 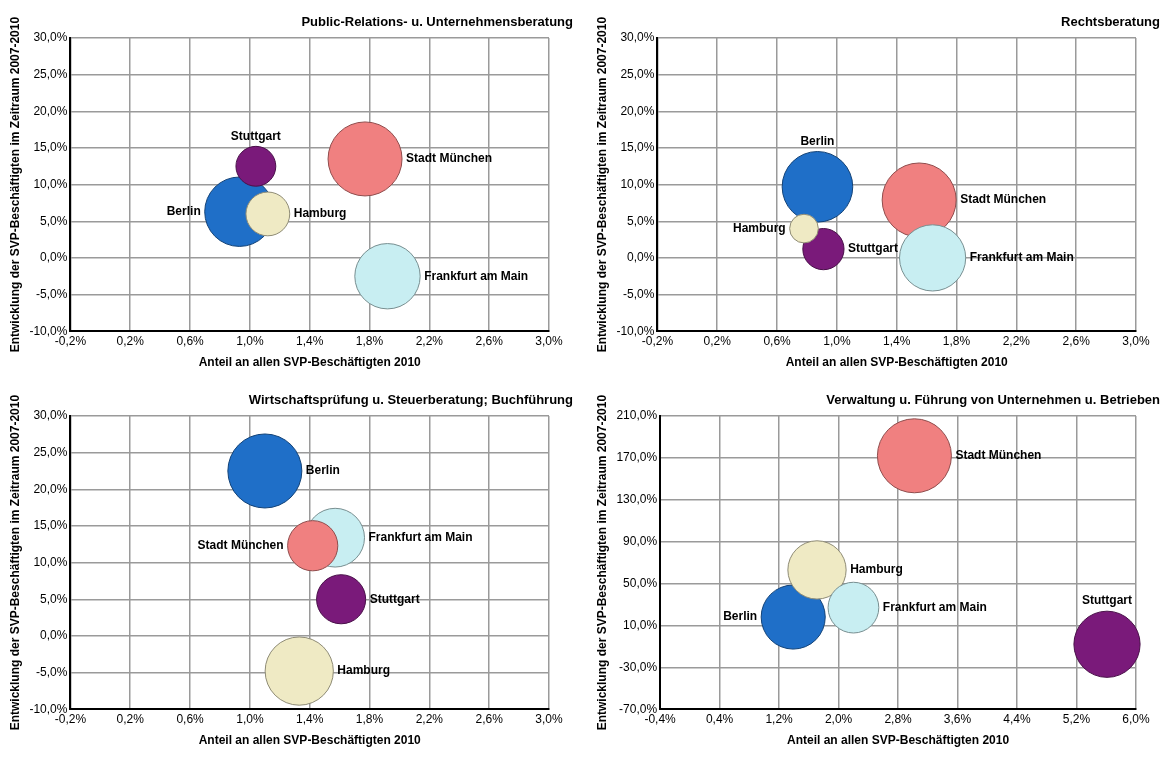 What do you see at coordinates (637, 457) in the screenshot?
I see `y-tick-label: 170,0%` at bounding box center [637, 457].